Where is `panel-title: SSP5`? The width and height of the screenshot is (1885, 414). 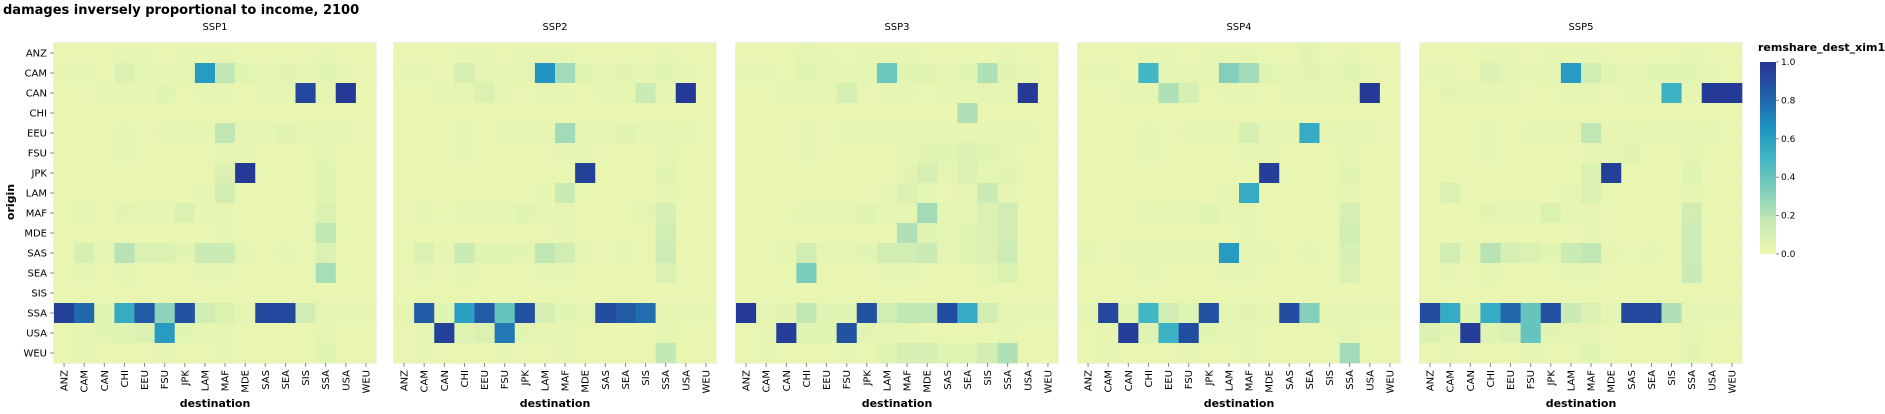 panel-title: SSP5 is located at coordinates (1580, 27).